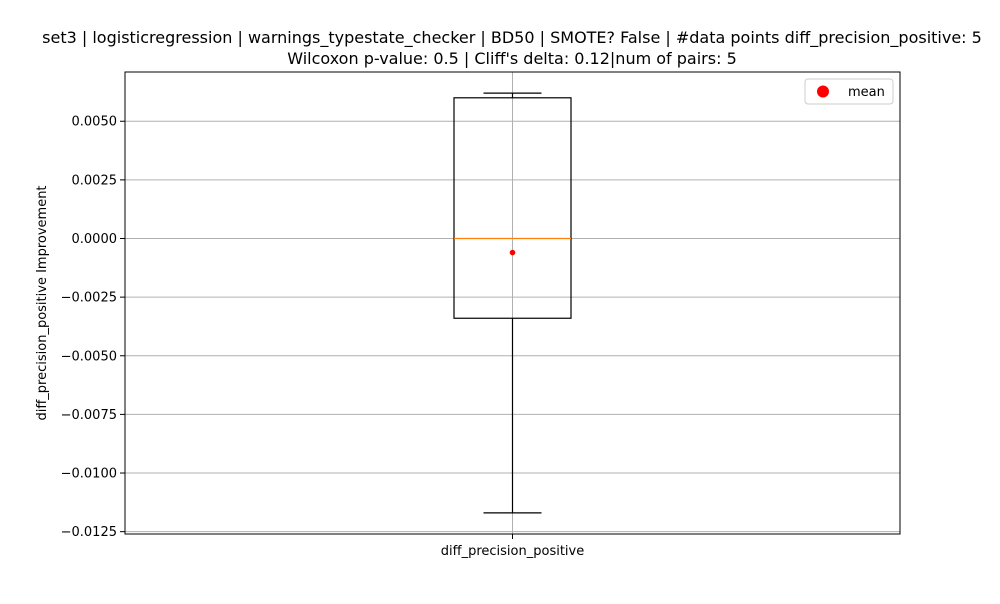  I want to click on y-tick-label: −0.0050, so click(89, 356).